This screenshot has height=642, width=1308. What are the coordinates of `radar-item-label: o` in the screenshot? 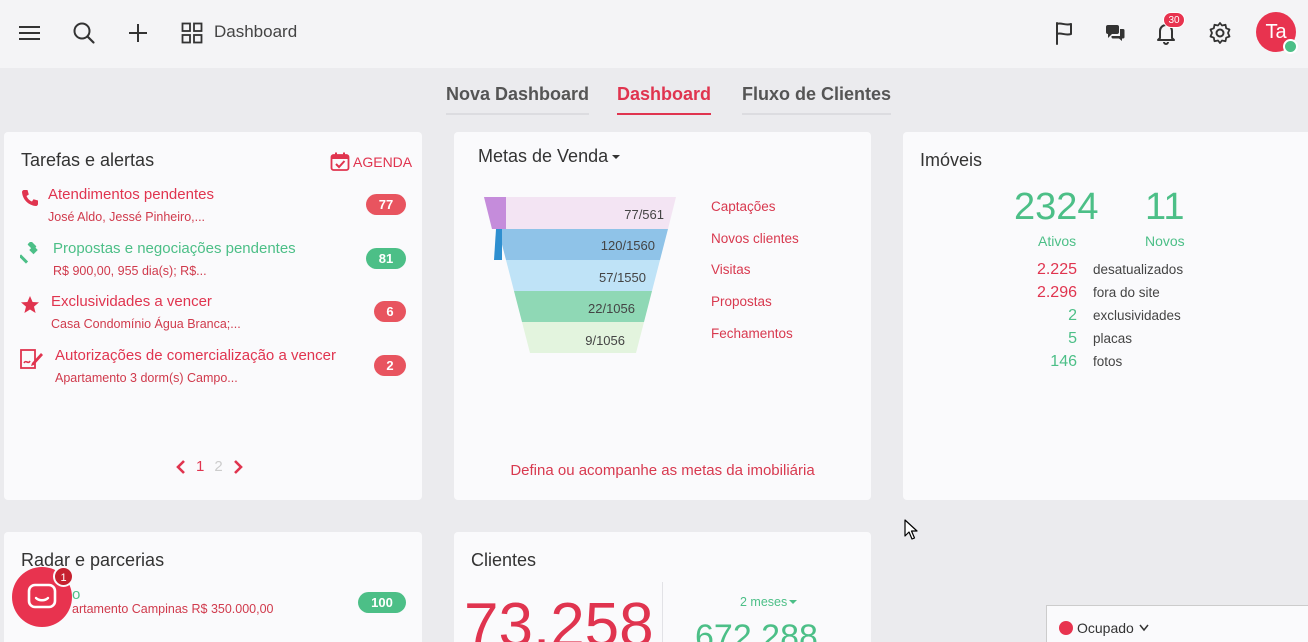 It's located at (76, 594).